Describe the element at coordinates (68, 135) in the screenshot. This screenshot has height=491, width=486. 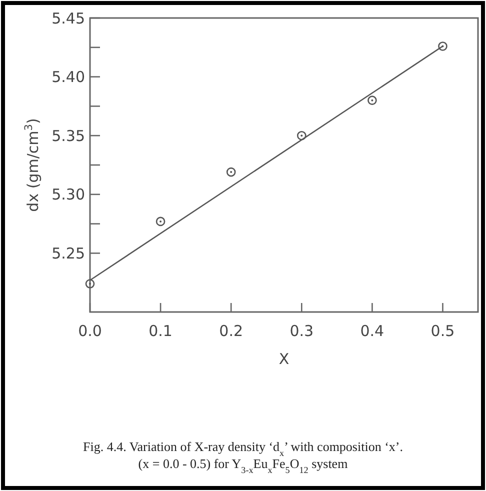
I see `y-tick-label: 5.35` at that location.